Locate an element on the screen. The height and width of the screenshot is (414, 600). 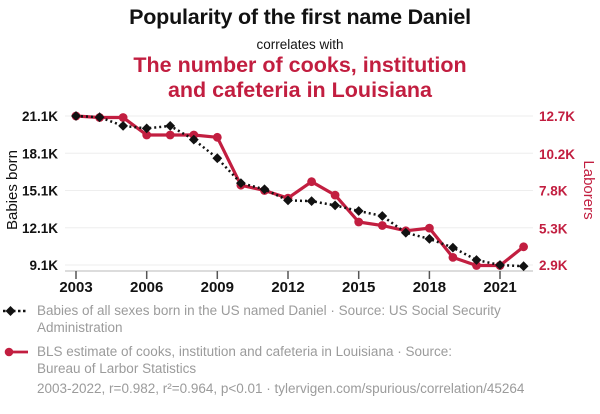
left-tick-label: 15.1K is located at coordinates (40, 191).